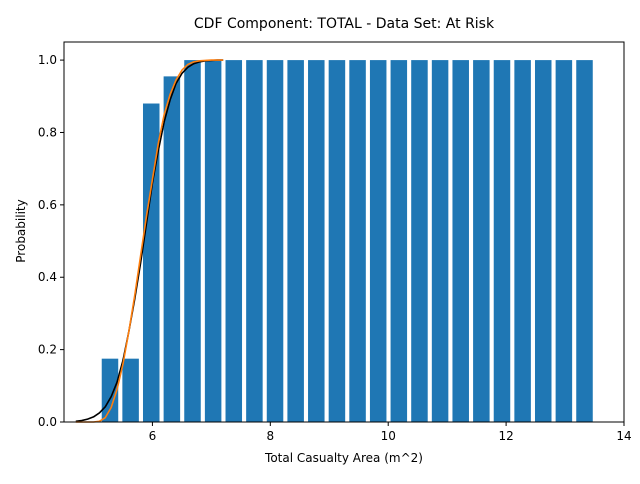 The height and width of the screenshot is (484, 640). Describe the element at coordinates (47, 205) in the screenshot. I see `y-tick-label: 0.6` at that location.